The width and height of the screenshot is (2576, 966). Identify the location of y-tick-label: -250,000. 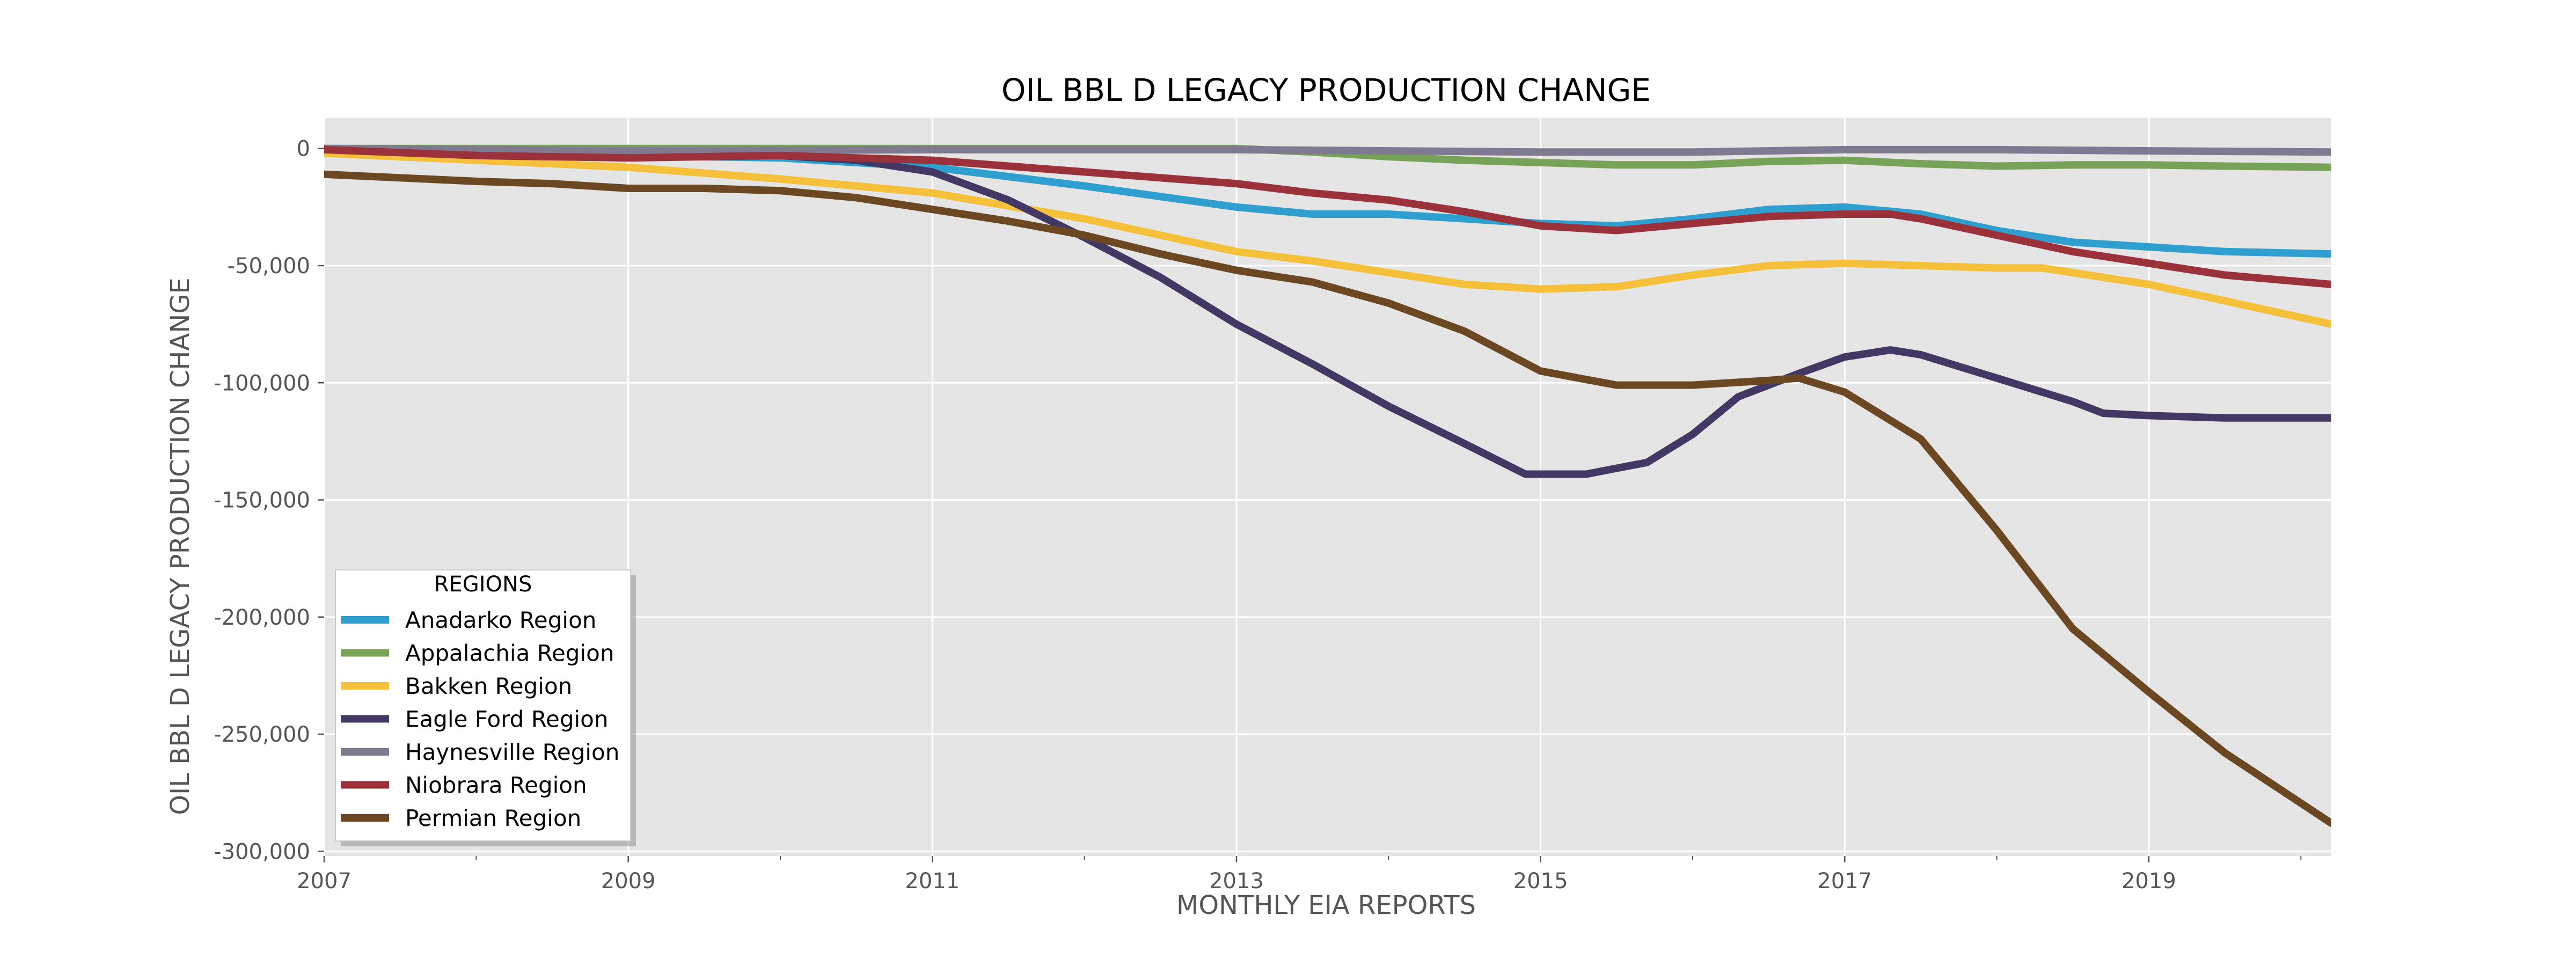
(262, 734).